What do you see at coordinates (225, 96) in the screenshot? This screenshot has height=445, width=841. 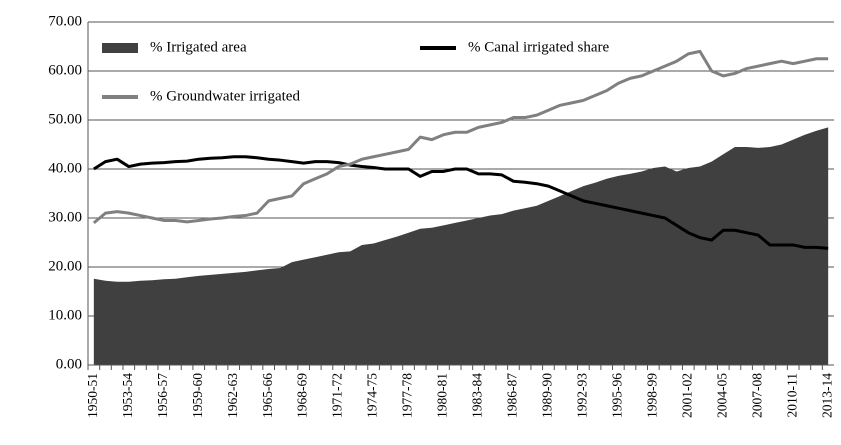 I see `legend-label: % Groundwater irrigated` at bounding box center [225, 96].